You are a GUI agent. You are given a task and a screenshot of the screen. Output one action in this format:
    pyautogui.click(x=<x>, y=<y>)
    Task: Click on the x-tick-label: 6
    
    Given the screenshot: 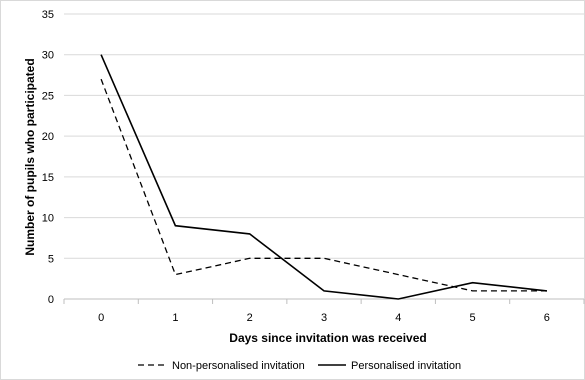 What is the action you would take?
    pyautogui.click(x=547, y=318)
    